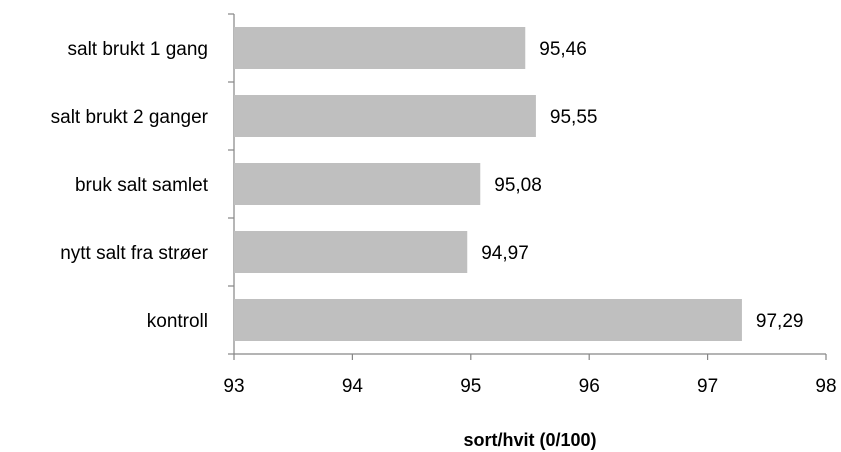 The height and width of the screenshot is (452, 841). Describe the element at coordinates (231, 184) in the screenshot. I see `y-axis-ticks` at that location.